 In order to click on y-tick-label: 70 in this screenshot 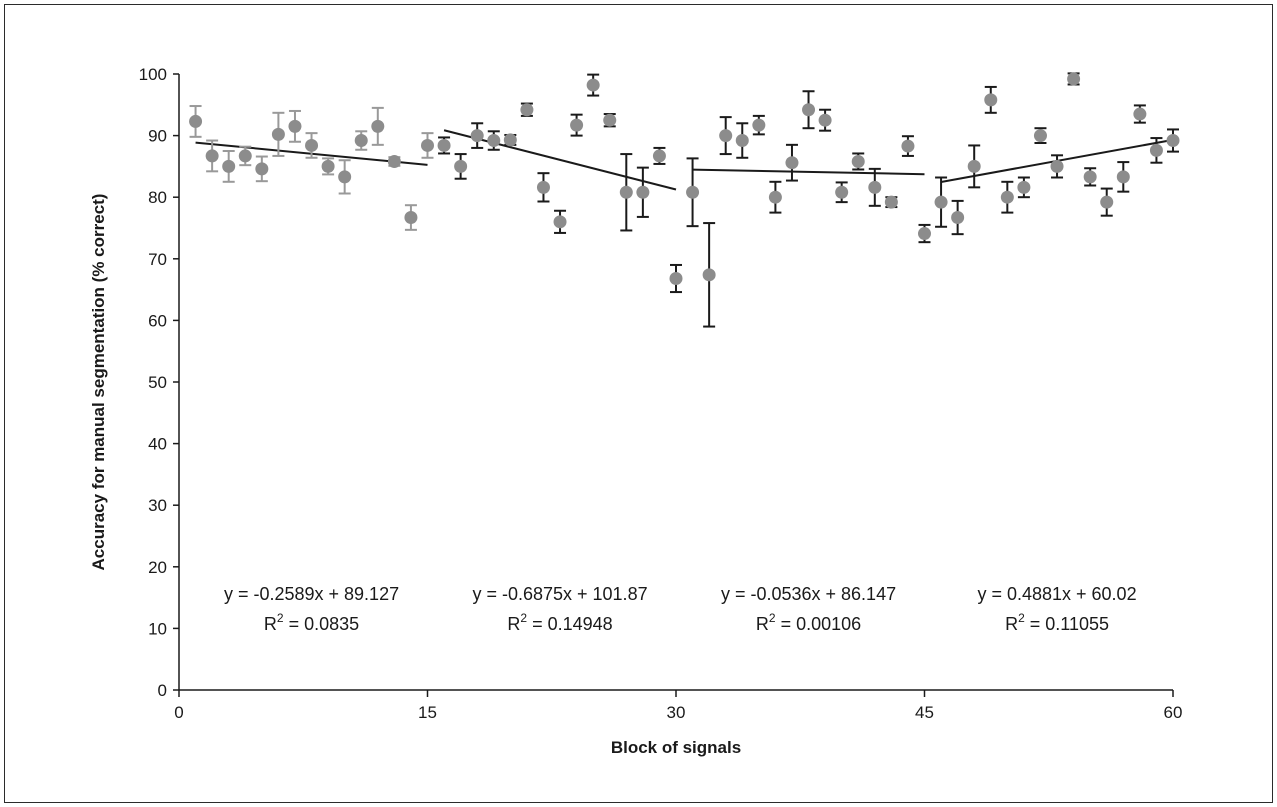, I will do `click(157, 259)`.